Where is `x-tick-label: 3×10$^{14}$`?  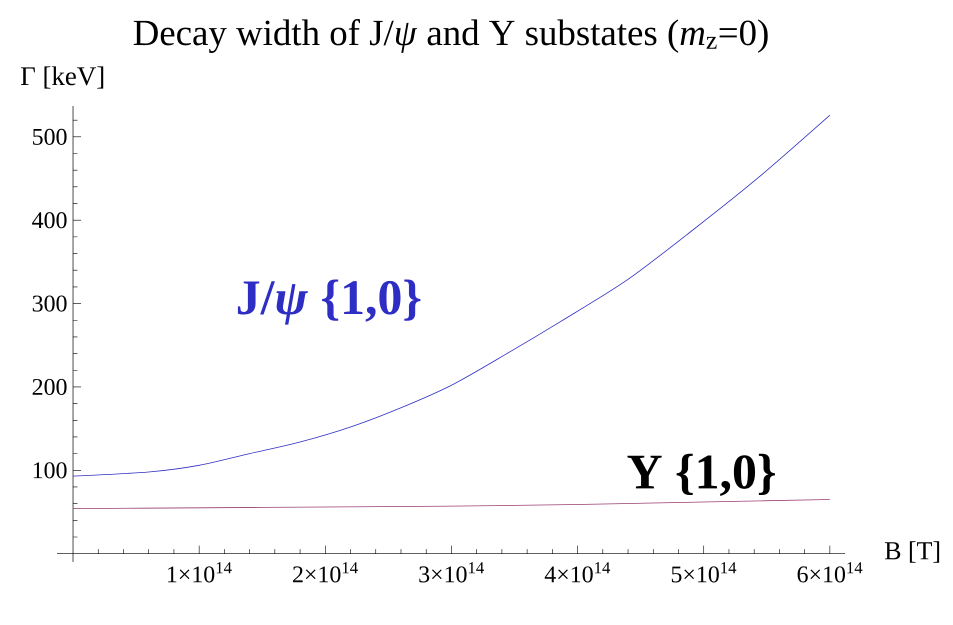
x-tick-label: 3×10$^{14}$ is located at coordinates (451, 572).